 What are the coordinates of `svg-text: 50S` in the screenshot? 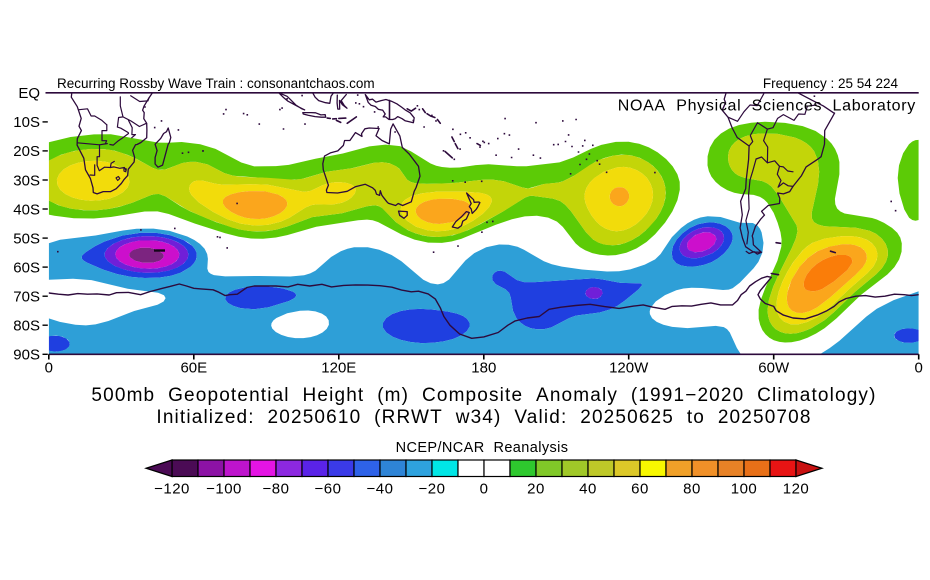 It's located at (26, 238).